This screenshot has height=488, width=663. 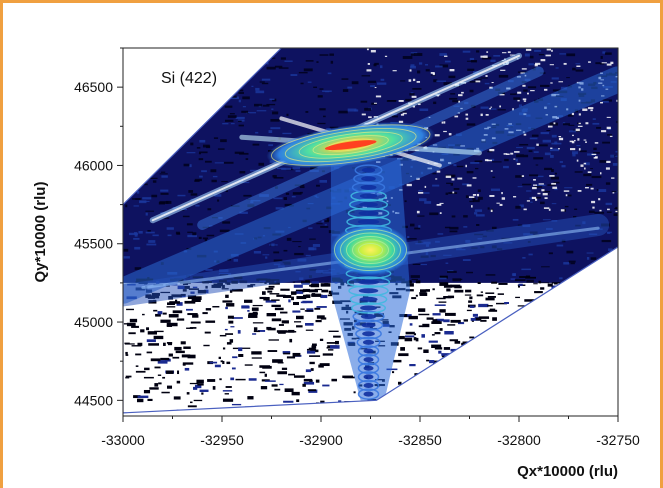 I want to click on substrate-peak, so click(x=370, y=250).